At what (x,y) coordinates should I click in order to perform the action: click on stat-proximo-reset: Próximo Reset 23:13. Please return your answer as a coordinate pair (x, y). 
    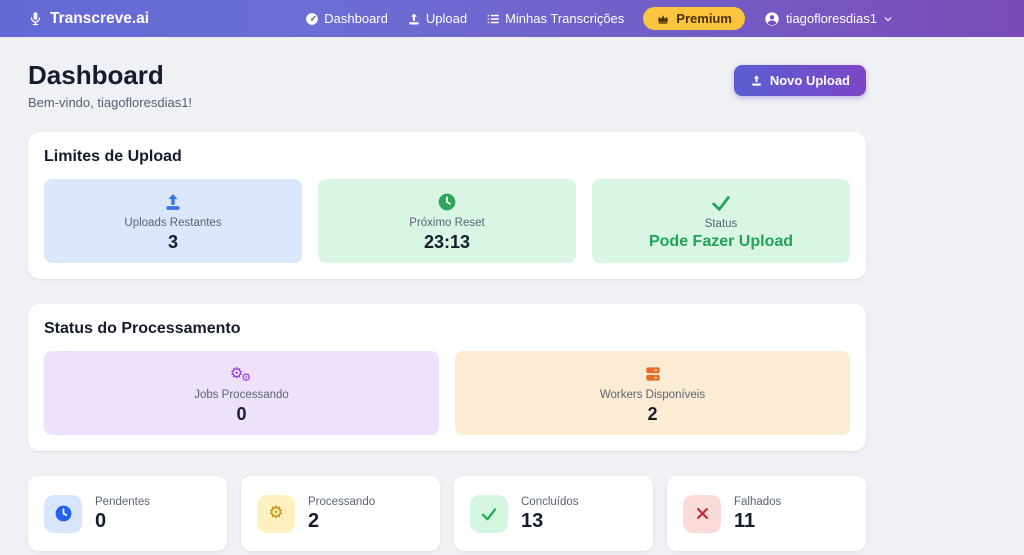
    Looking at the image, I should click on (447, 221).